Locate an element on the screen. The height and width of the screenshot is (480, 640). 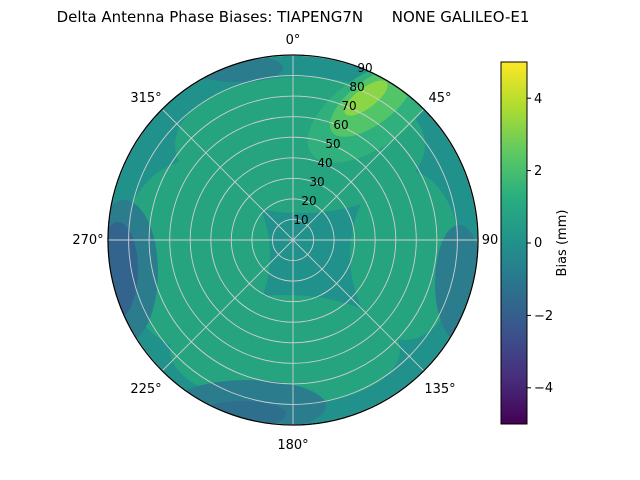
radial-label-50: 50 is located at coordinates (332, 144).